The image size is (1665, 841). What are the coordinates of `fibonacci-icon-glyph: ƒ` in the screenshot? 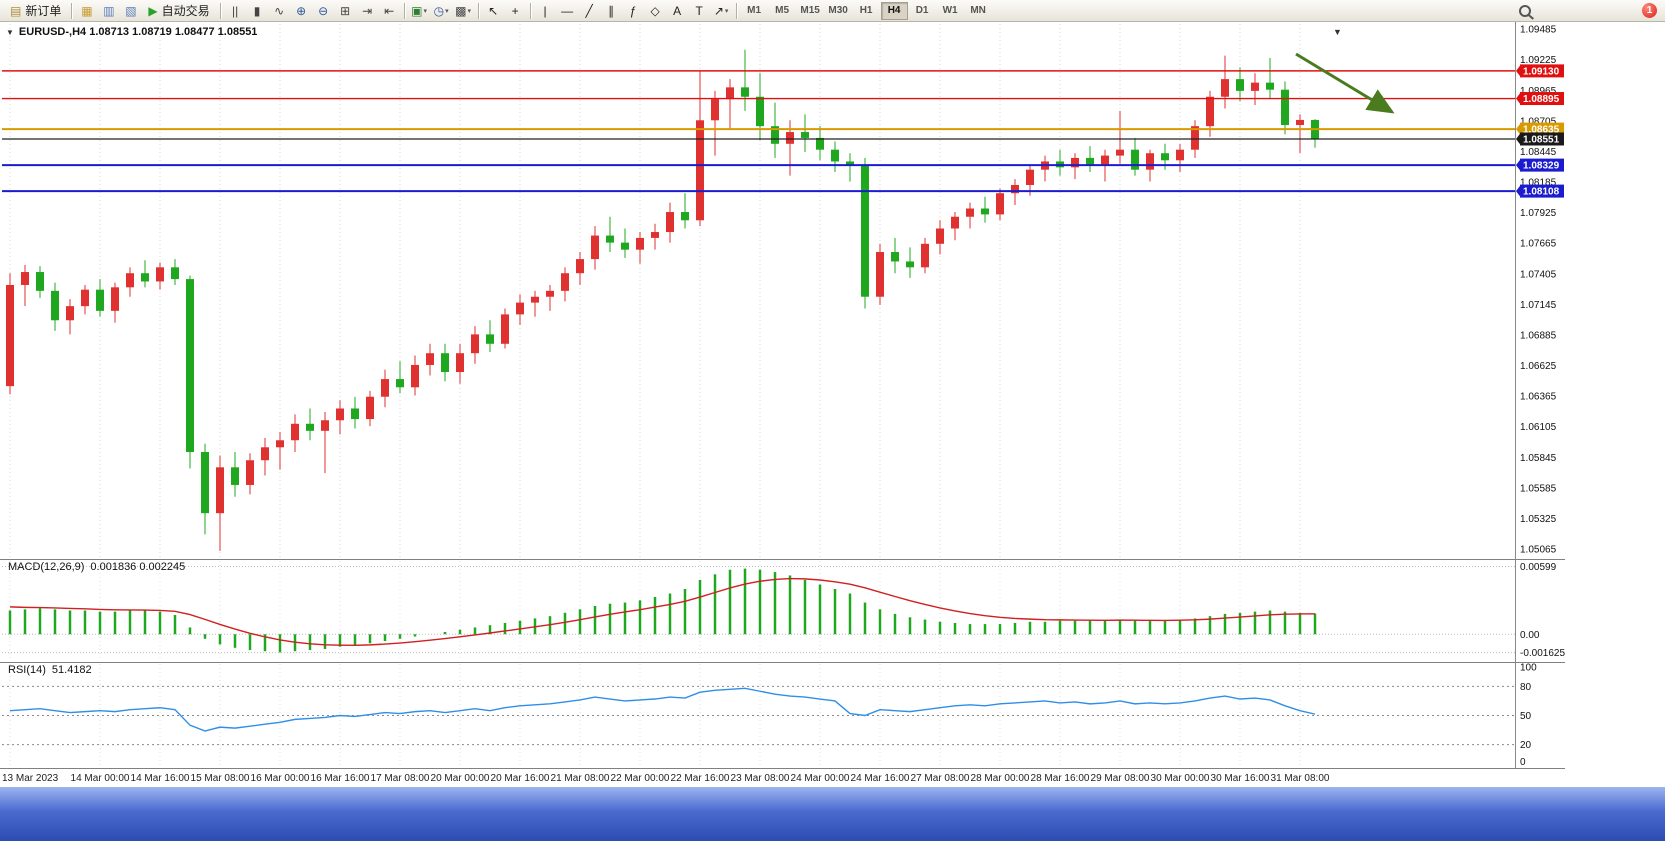 It's located at (633, 10).